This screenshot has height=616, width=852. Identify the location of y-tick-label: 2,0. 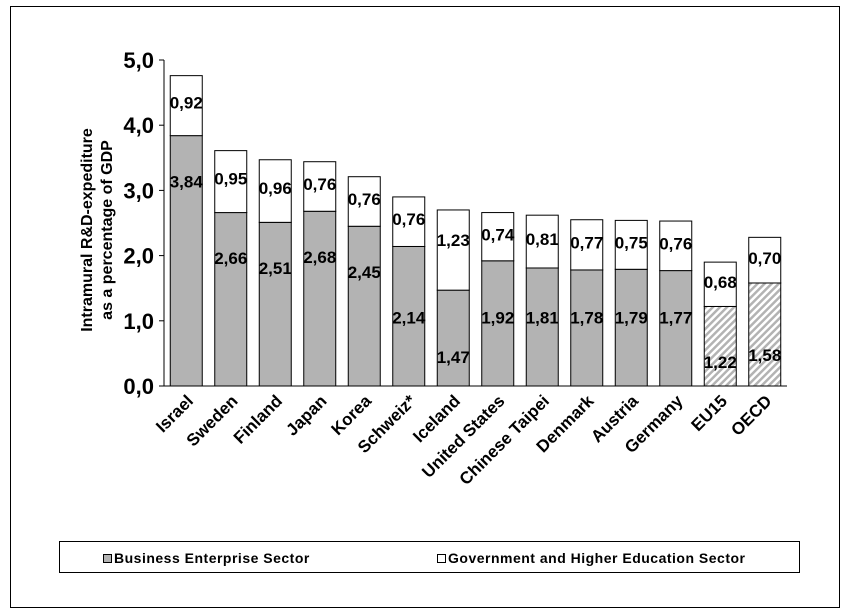
(138, 256).